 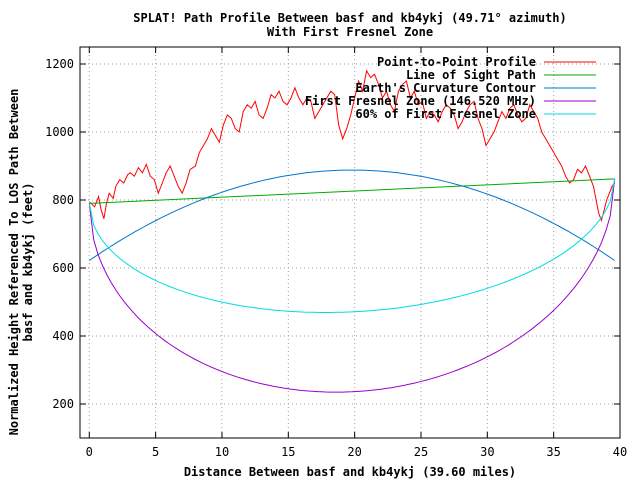 I want to click on series-line-los, so click(x=352, y=191).